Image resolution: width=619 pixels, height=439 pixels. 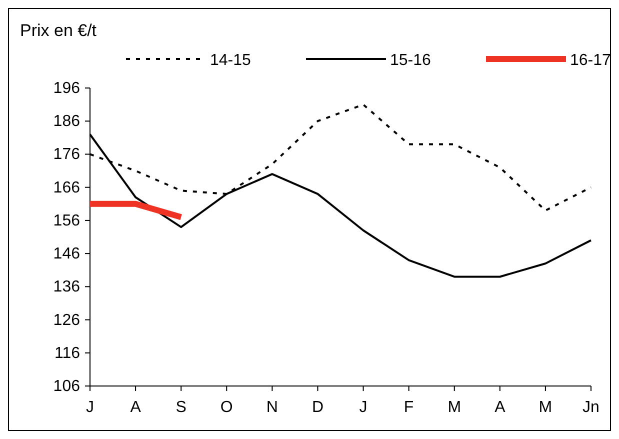 I want to click on y-tick-label: 166, so click(x=66, y=187).